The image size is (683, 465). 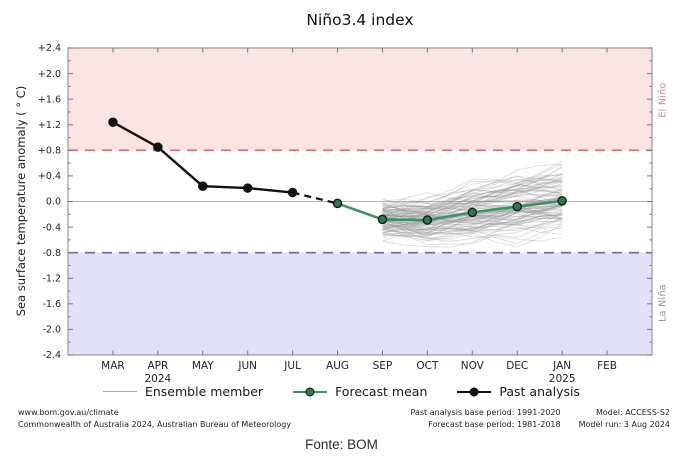 I want to click on x-tick-label: SEP, so click(x=383, y=366).